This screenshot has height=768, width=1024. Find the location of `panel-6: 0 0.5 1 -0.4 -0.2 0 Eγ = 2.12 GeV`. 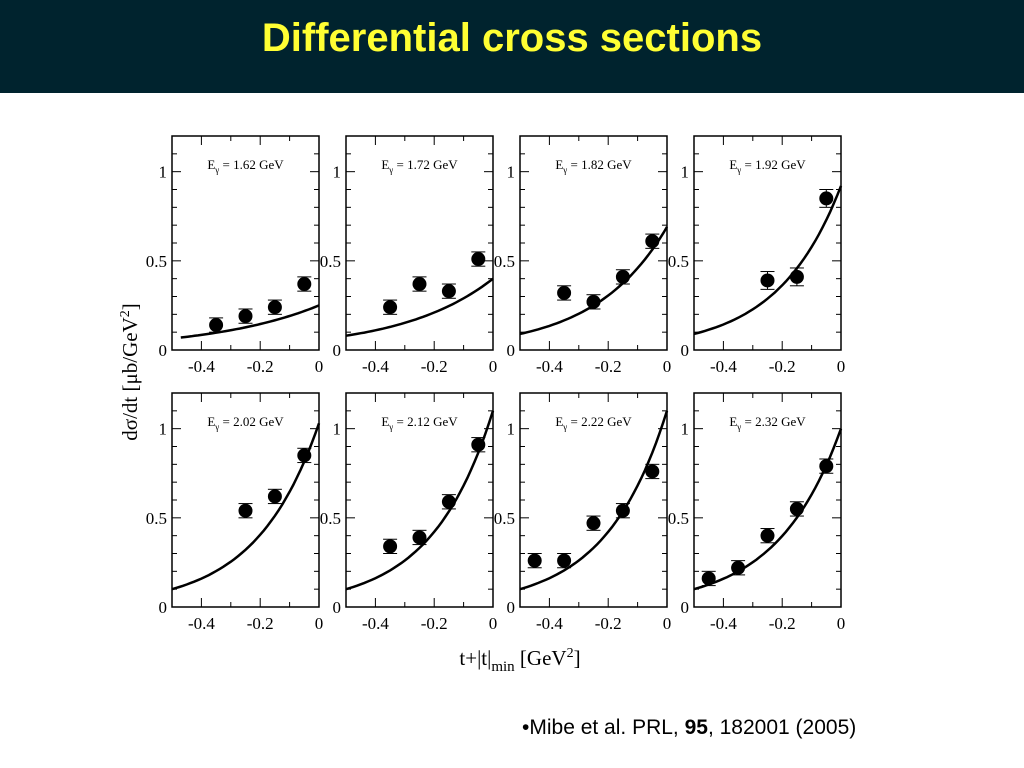

panel-6: 0 0.5 1 -0.4 -0.2 0 Eγ = 2.12 GeV is located at coordinates (409, 512).